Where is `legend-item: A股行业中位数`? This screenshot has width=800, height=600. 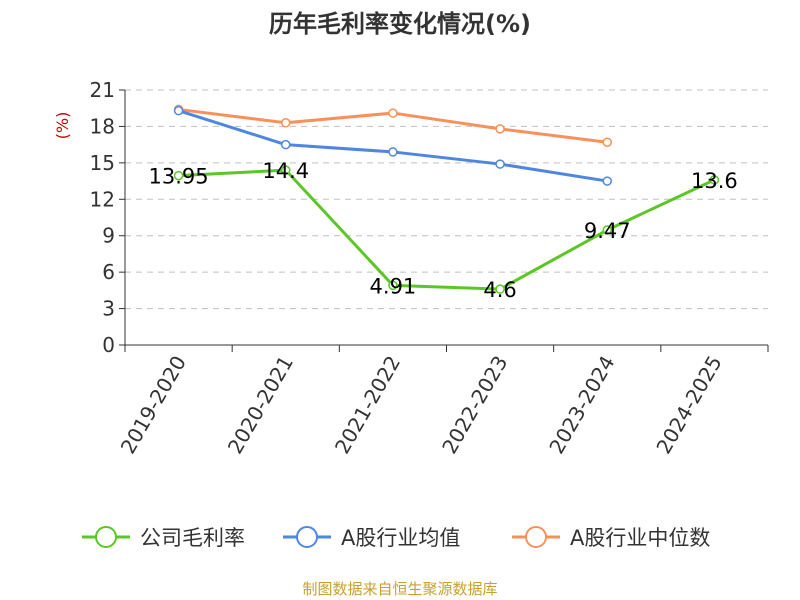 legend-item: A股行业中位数 is located at coordinates (611, 538).